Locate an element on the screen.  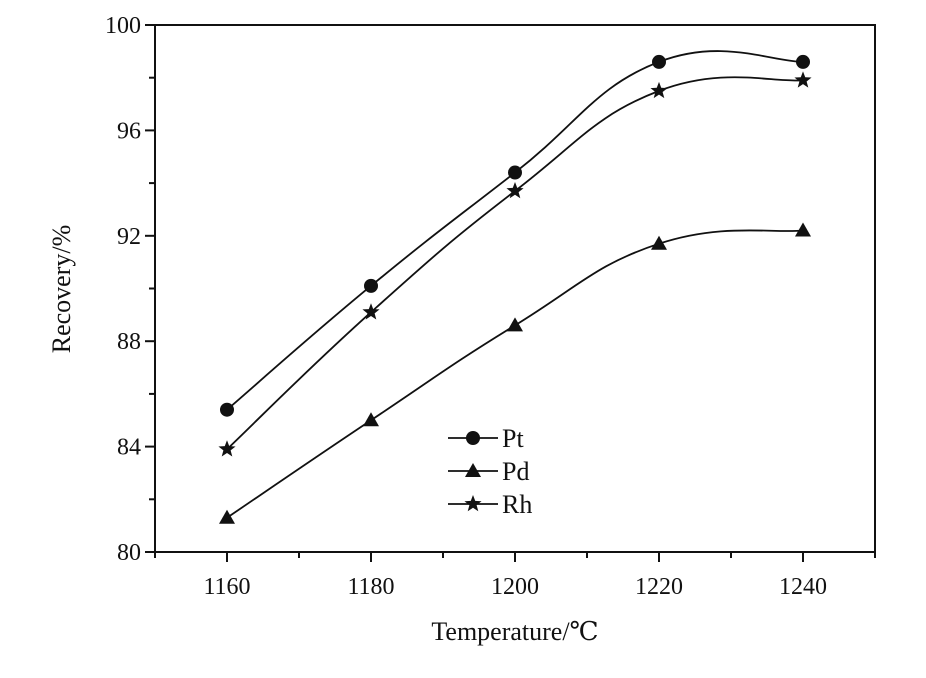
y-tick-label: 88 is located at coordinates (129, 342).